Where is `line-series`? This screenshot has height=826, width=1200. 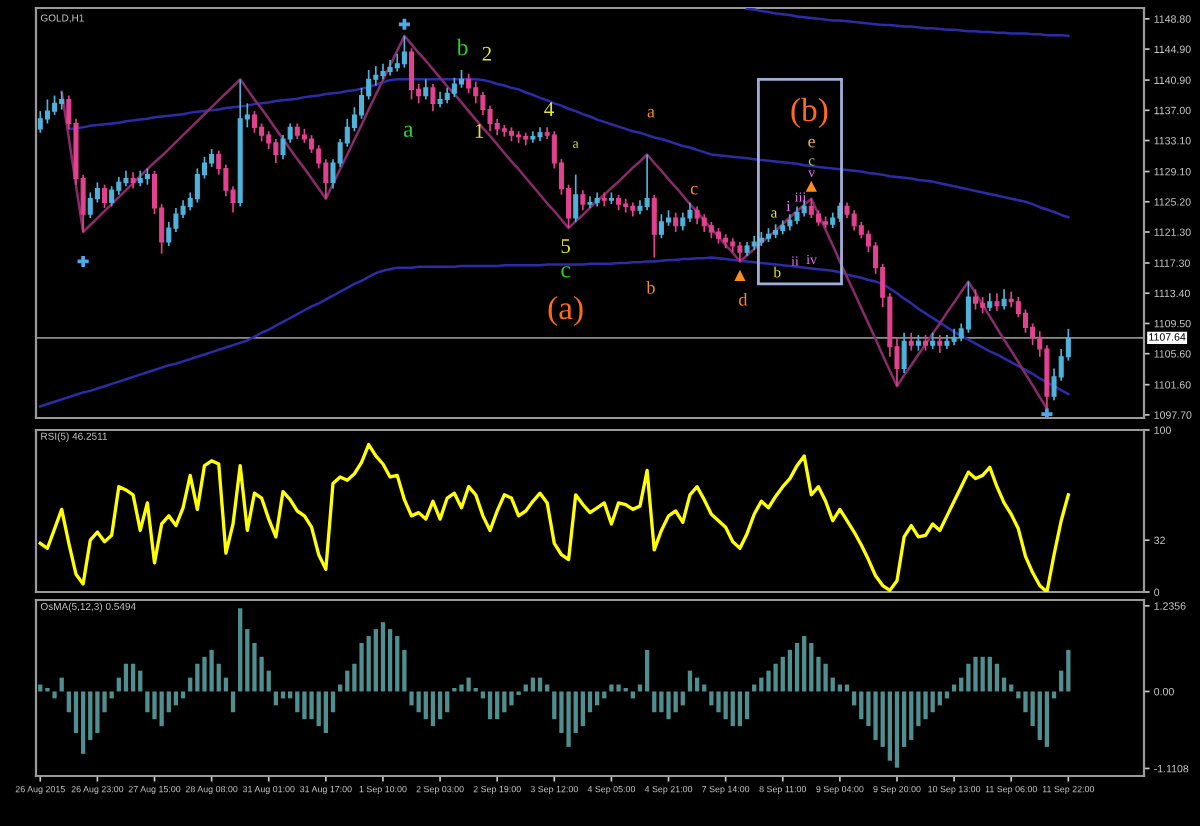
line-series is located at coordinates (907, 23).